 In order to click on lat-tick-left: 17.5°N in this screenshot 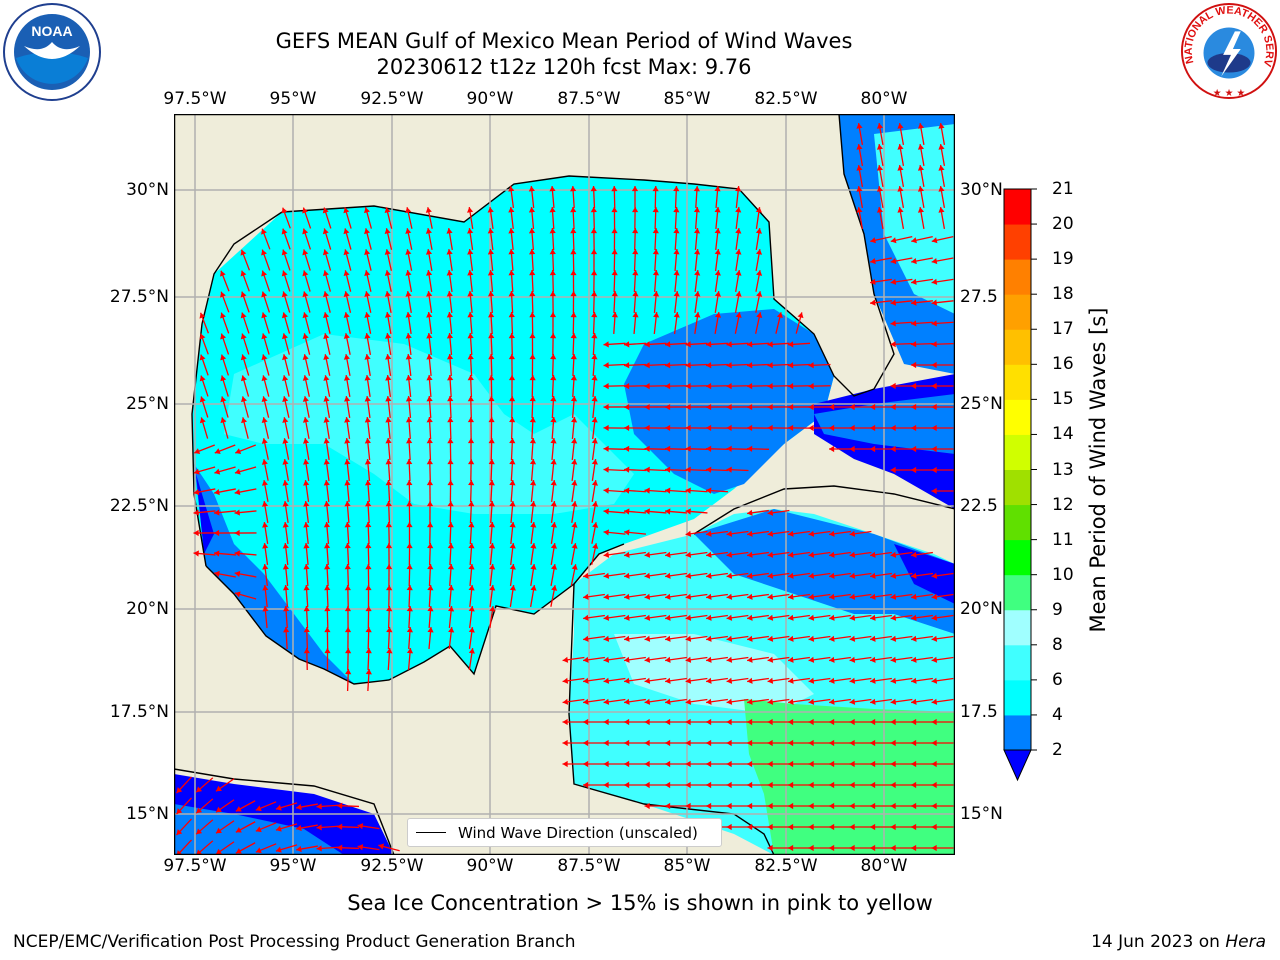, I will do `click(139, 712)`.